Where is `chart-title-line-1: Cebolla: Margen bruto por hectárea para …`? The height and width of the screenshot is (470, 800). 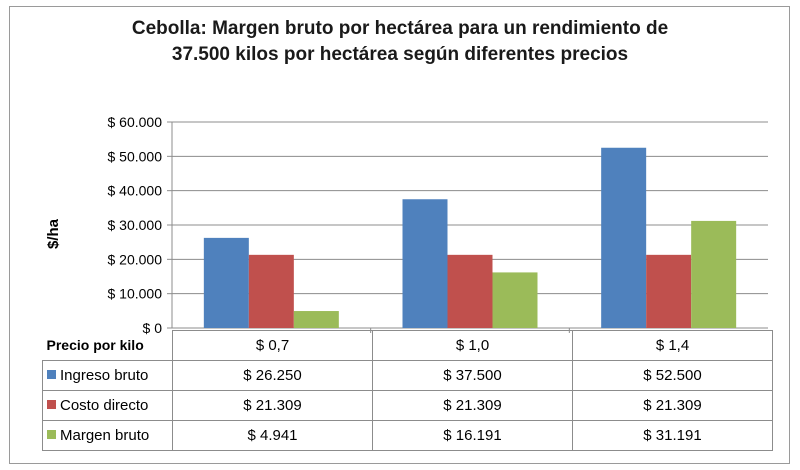 chart-title-line-1: Cebolla: Margen bruto por hectárea para … is located at coordinates (400, 28).